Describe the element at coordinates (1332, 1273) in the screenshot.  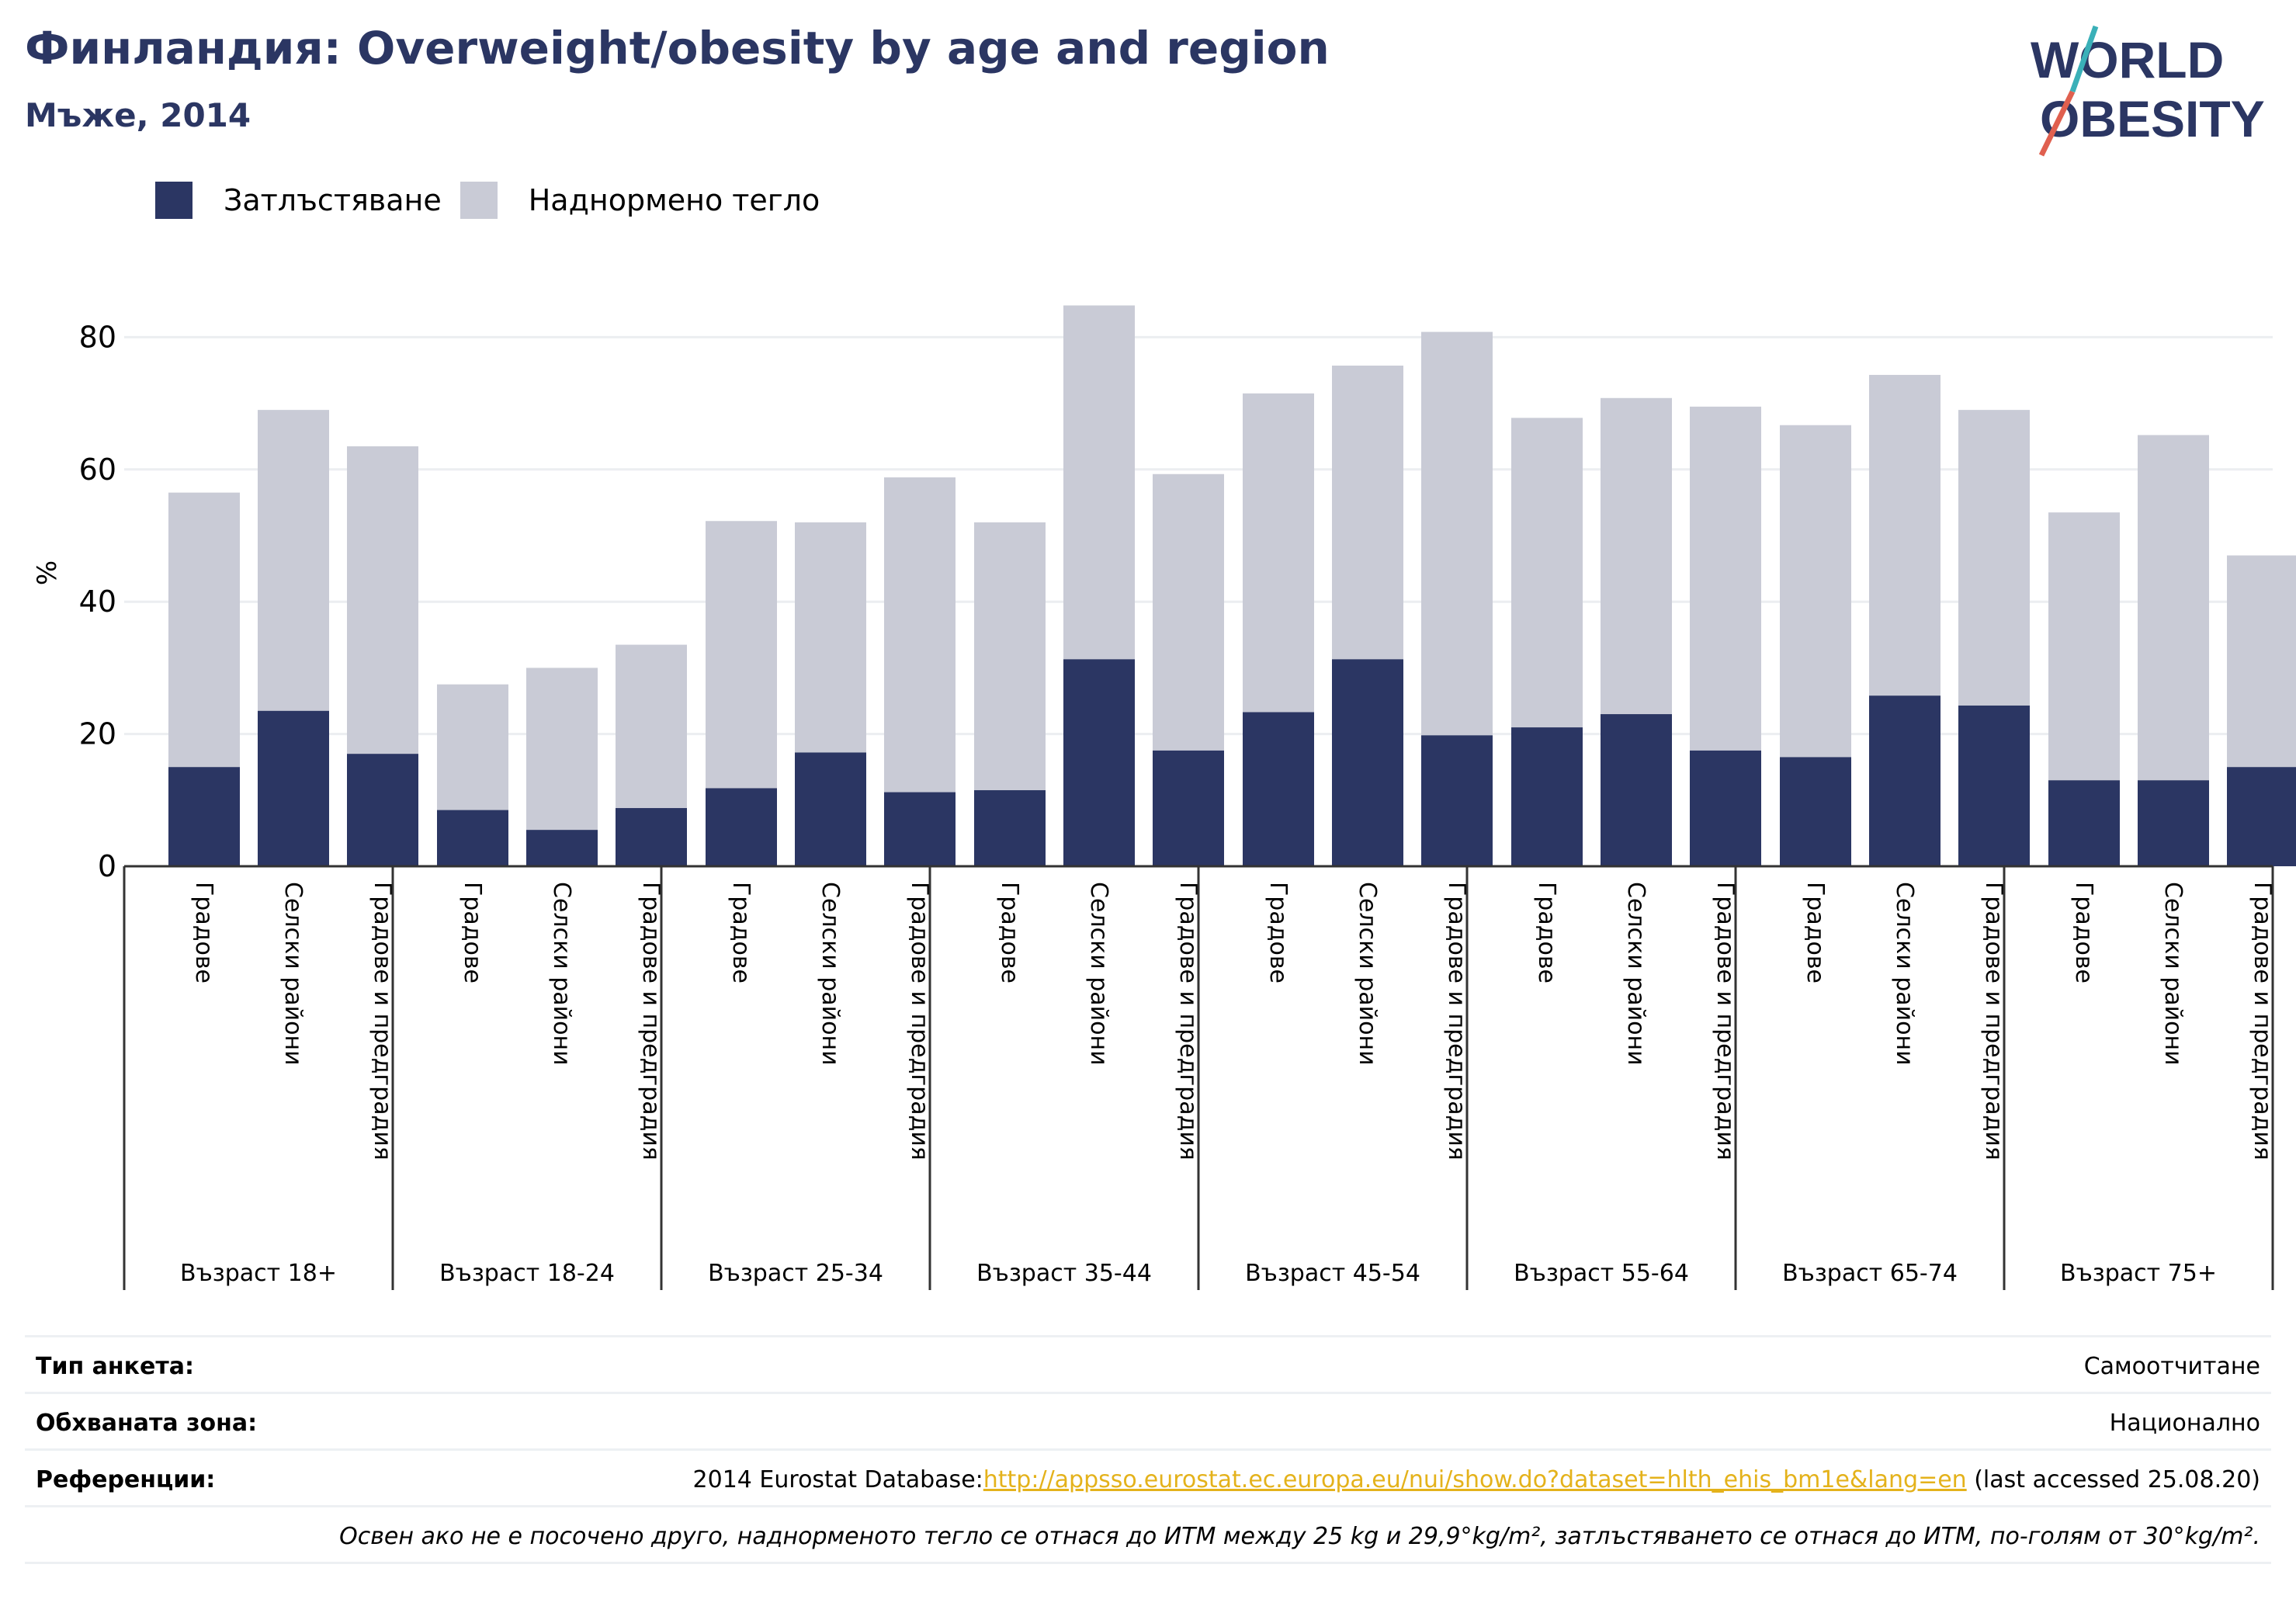
I see `x-group-label: Възраст 45-54` at that location.